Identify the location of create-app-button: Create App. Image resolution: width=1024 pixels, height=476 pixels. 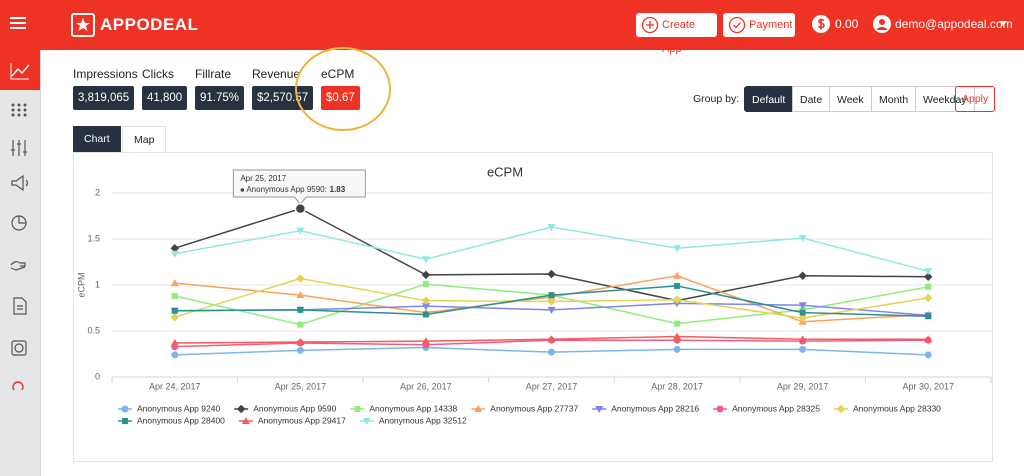
(676, 34).